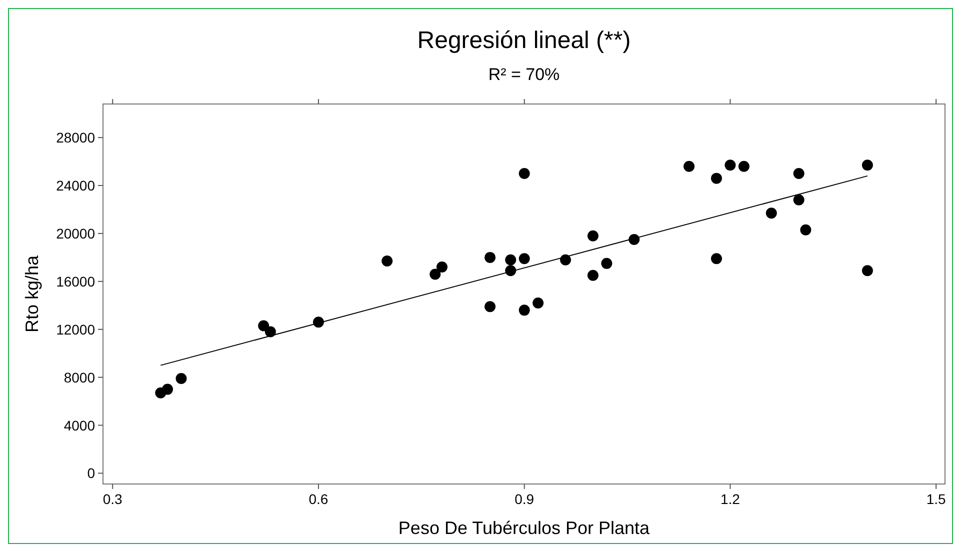  I want to click on x-tick-label: 0.6, so click(318, 499).